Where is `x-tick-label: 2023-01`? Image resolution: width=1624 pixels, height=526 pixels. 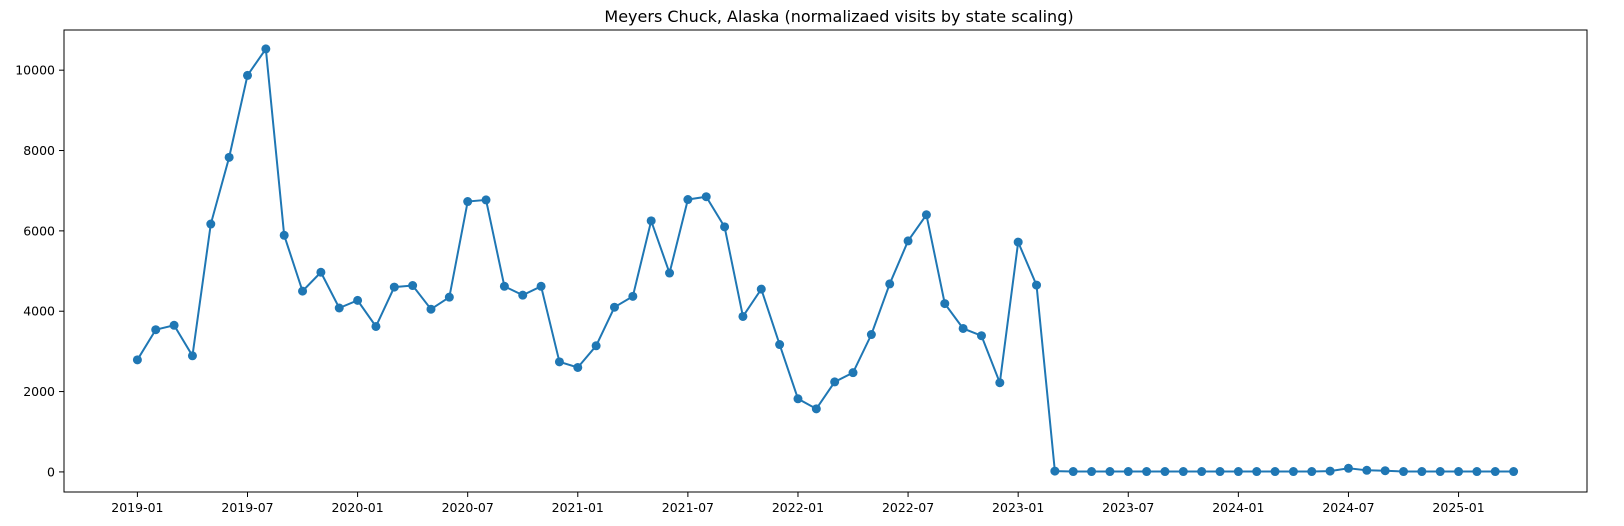
x-tick-label: 2023-01 is located at coordinates (1018, 507).